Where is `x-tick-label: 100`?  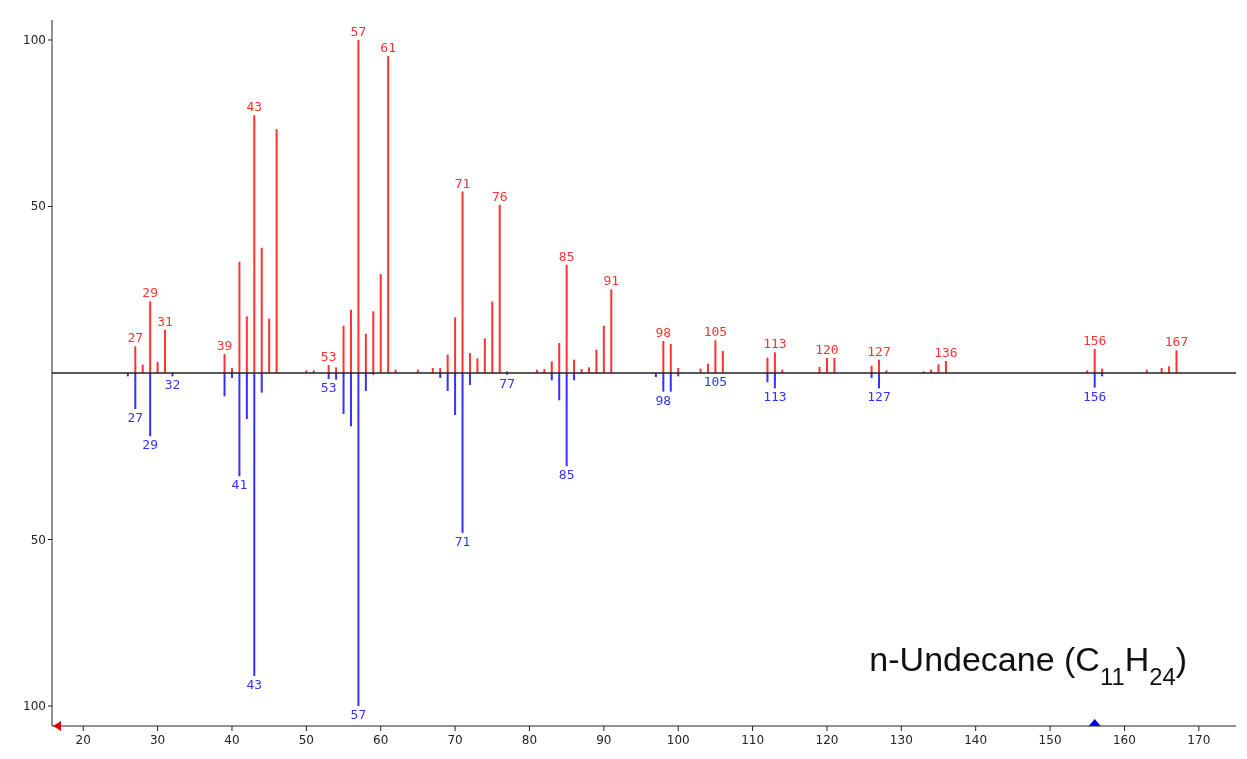 x-tick-label: 100 is located at coordinates (678, 740).